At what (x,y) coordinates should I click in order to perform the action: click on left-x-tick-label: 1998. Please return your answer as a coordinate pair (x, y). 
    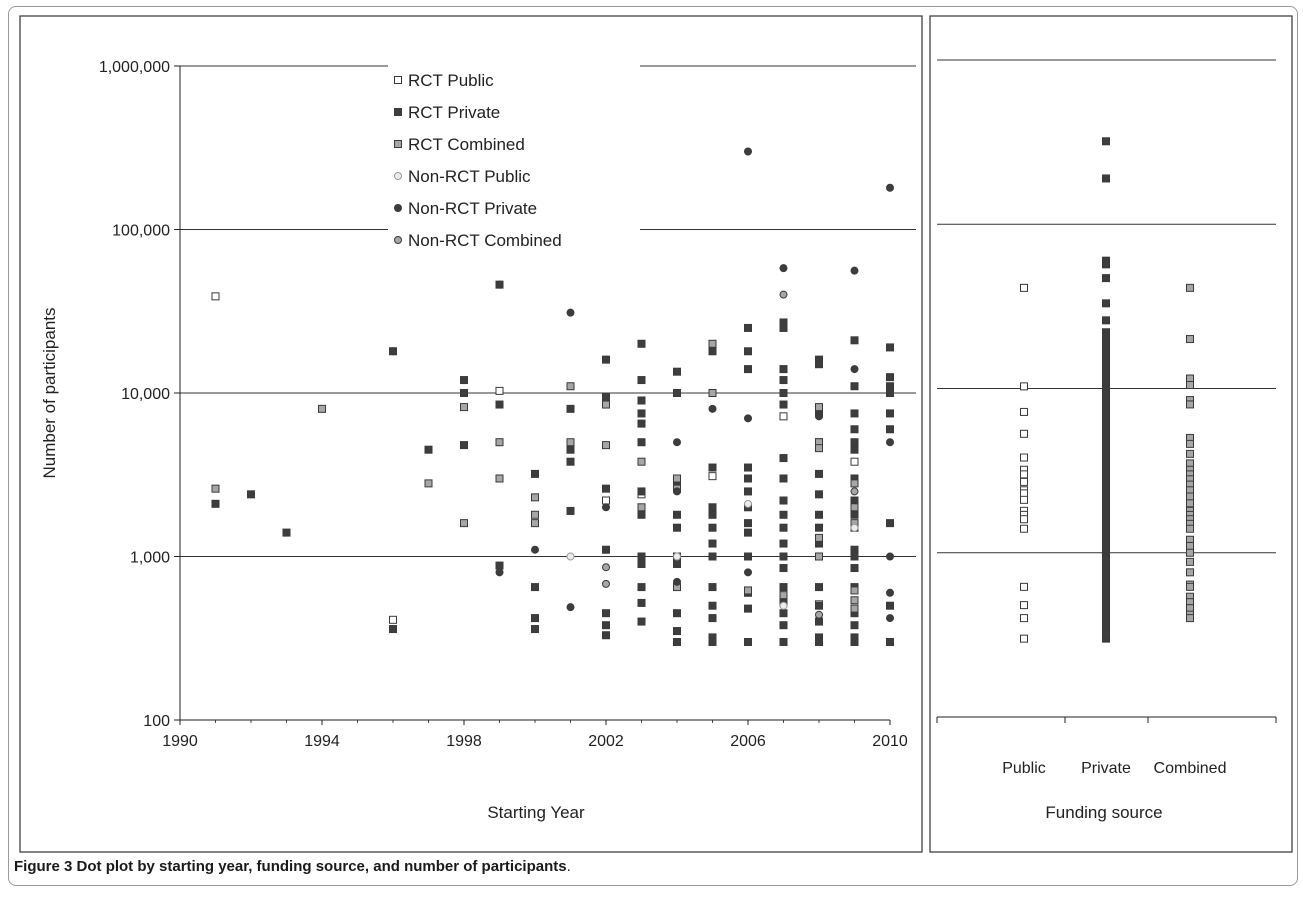
    Looking at the image, I should click on (464, 741).